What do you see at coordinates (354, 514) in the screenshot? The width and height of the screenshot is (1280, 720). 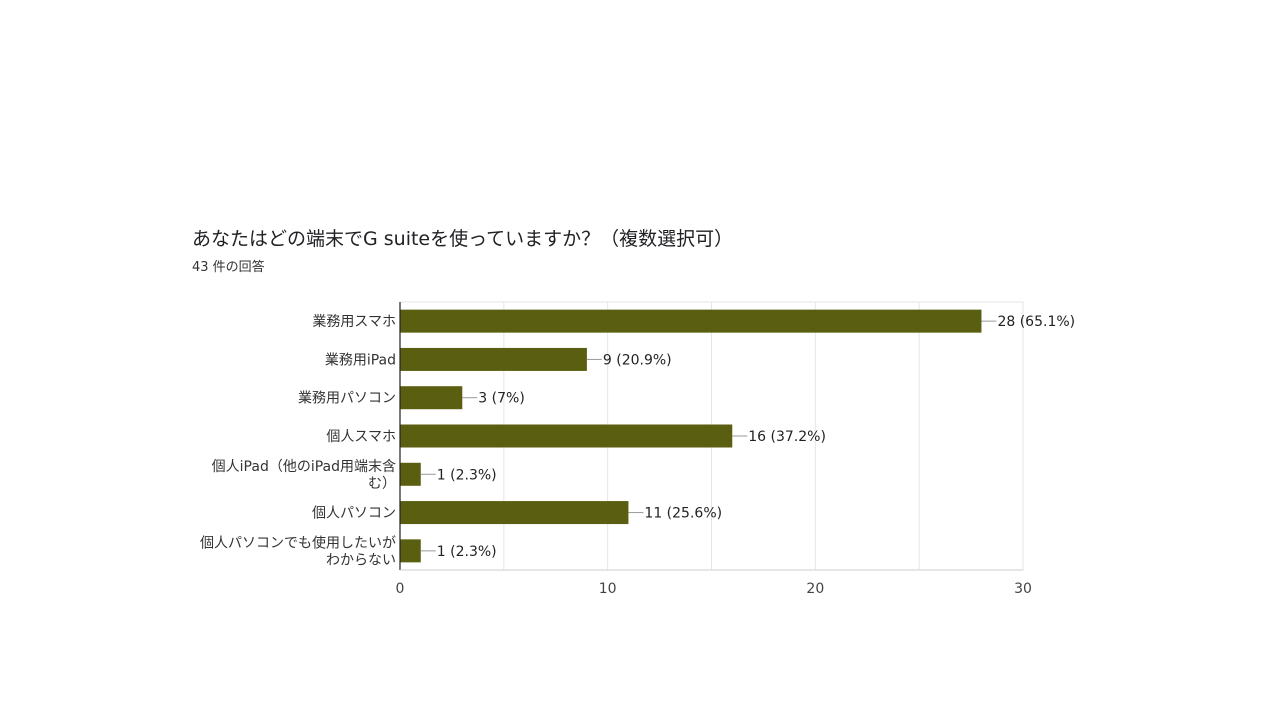 I see `category-label: 個人パソコン` at bounding box center [354, 514].